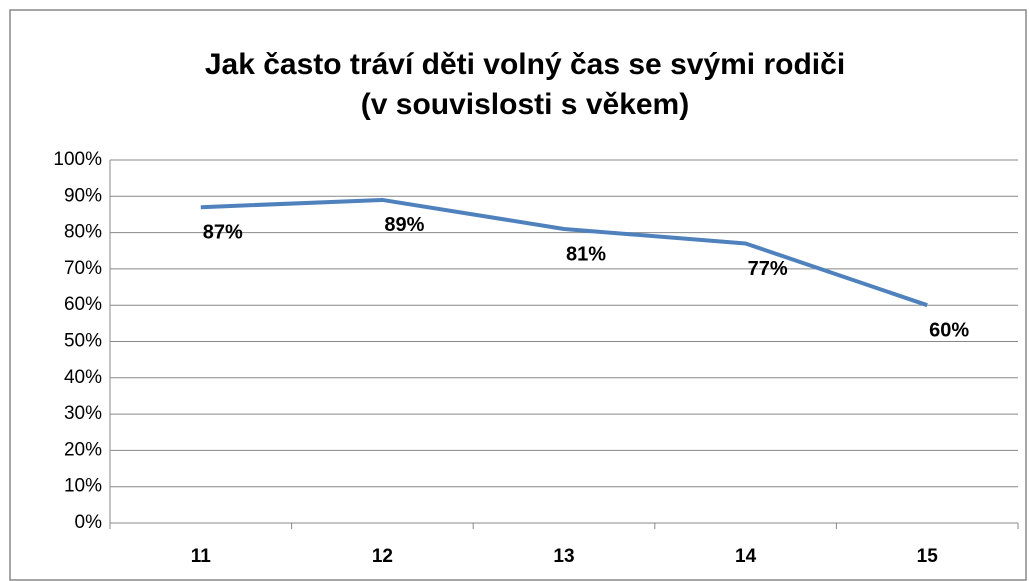  What do you see at coordinates (83, 341) in the screenshot?
I see `y-tick-label: 50%` at bounding box center [83, 341].